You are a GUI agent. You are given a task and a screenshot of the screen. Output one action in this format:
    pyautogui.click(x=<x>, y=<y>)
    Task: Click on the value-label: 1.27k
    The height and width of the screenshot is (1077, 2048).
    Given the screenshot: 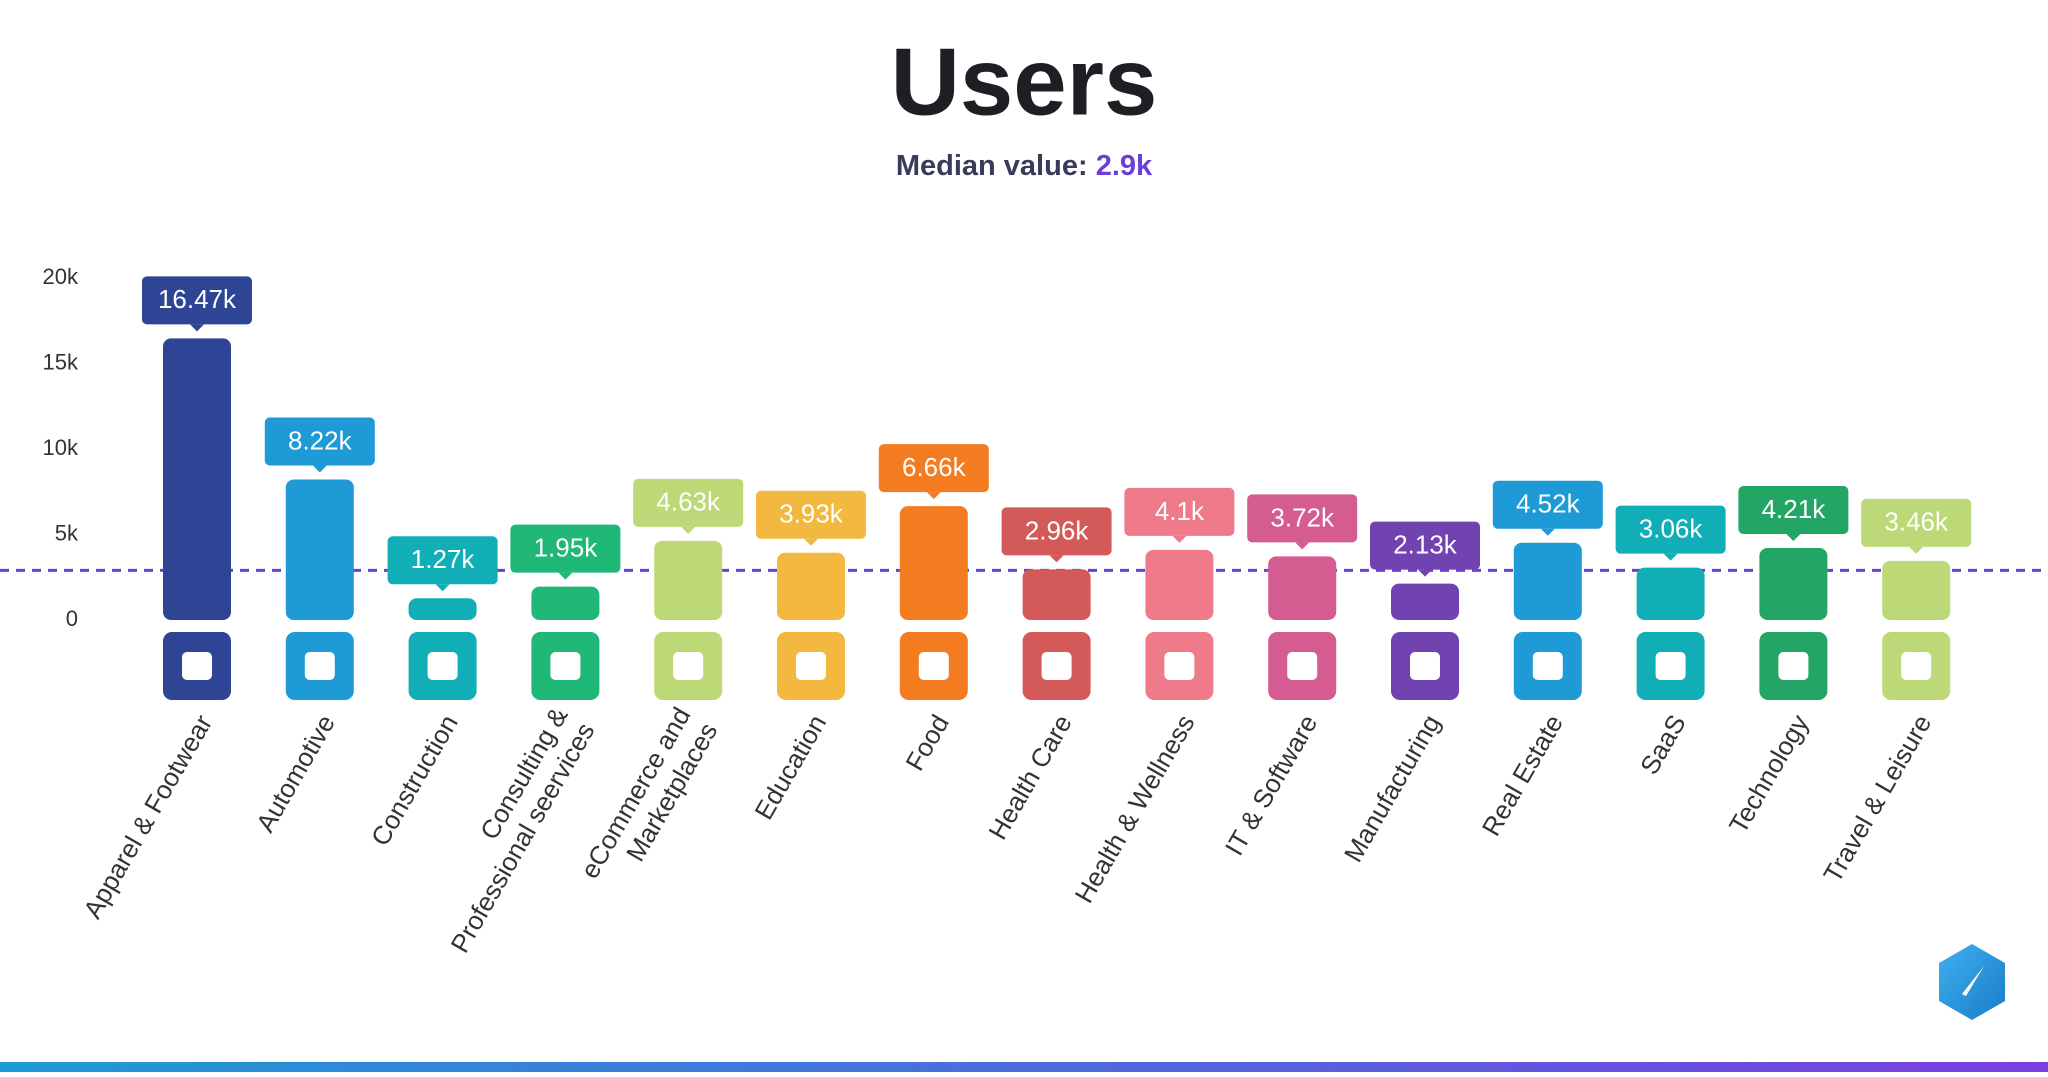 What is the action you would take?
    pyautogui.click(x=443, y=559)
    